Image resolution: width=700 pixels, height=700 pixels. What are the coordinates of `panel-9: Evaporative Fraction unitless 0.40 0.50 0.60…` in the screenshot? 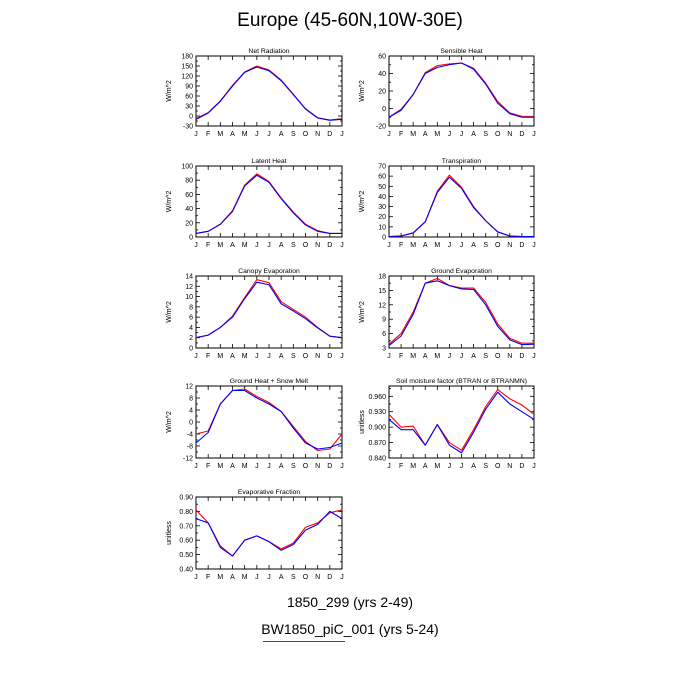 It's located at (255, 535).